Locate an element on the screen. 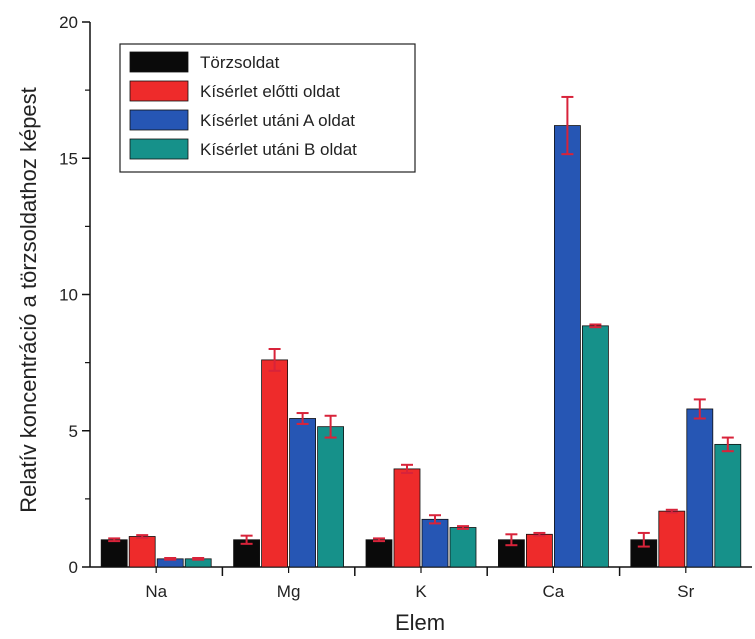  x-tick-label-mg: Mg is located at coordinates (289, 591).